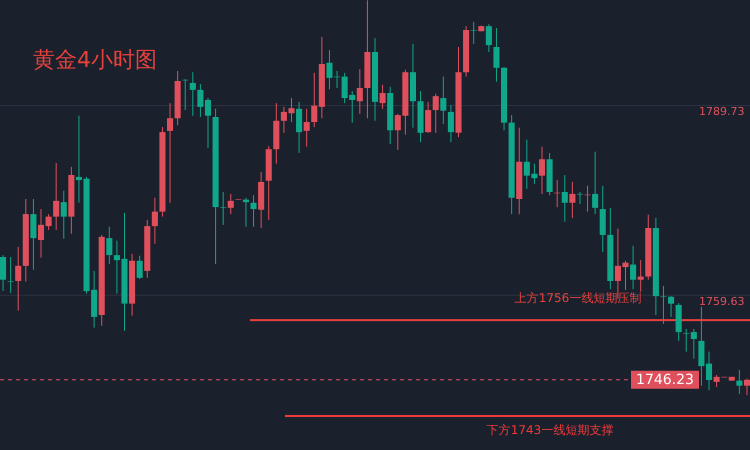 The height and width of the screenshot is (450, 750). What do you see at coordinates (721, 111) in the screenshot?
I see `y-tick-label: 1789.73` at bounding box center [721, 111].